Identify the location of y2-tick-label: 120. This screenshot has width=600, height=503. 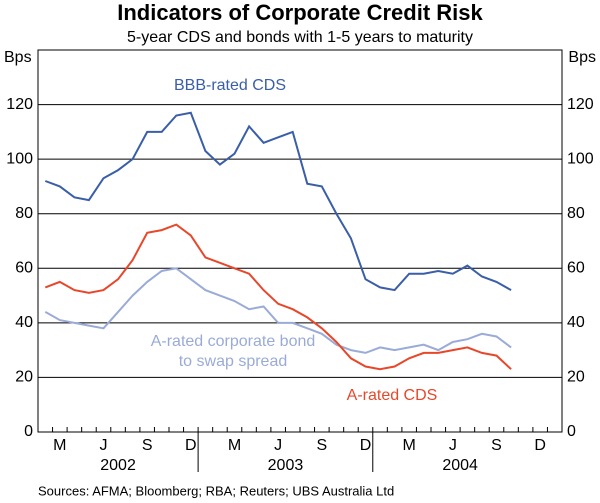
(580, 104).